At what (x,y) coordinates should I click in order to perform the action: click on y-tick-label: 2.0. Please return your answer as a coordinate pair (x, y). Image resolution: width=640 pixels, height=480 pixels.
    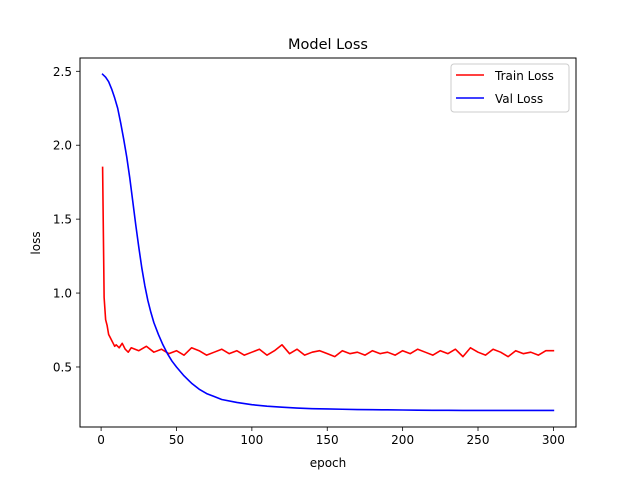
    Looking at the image, I should click on (62, 146).